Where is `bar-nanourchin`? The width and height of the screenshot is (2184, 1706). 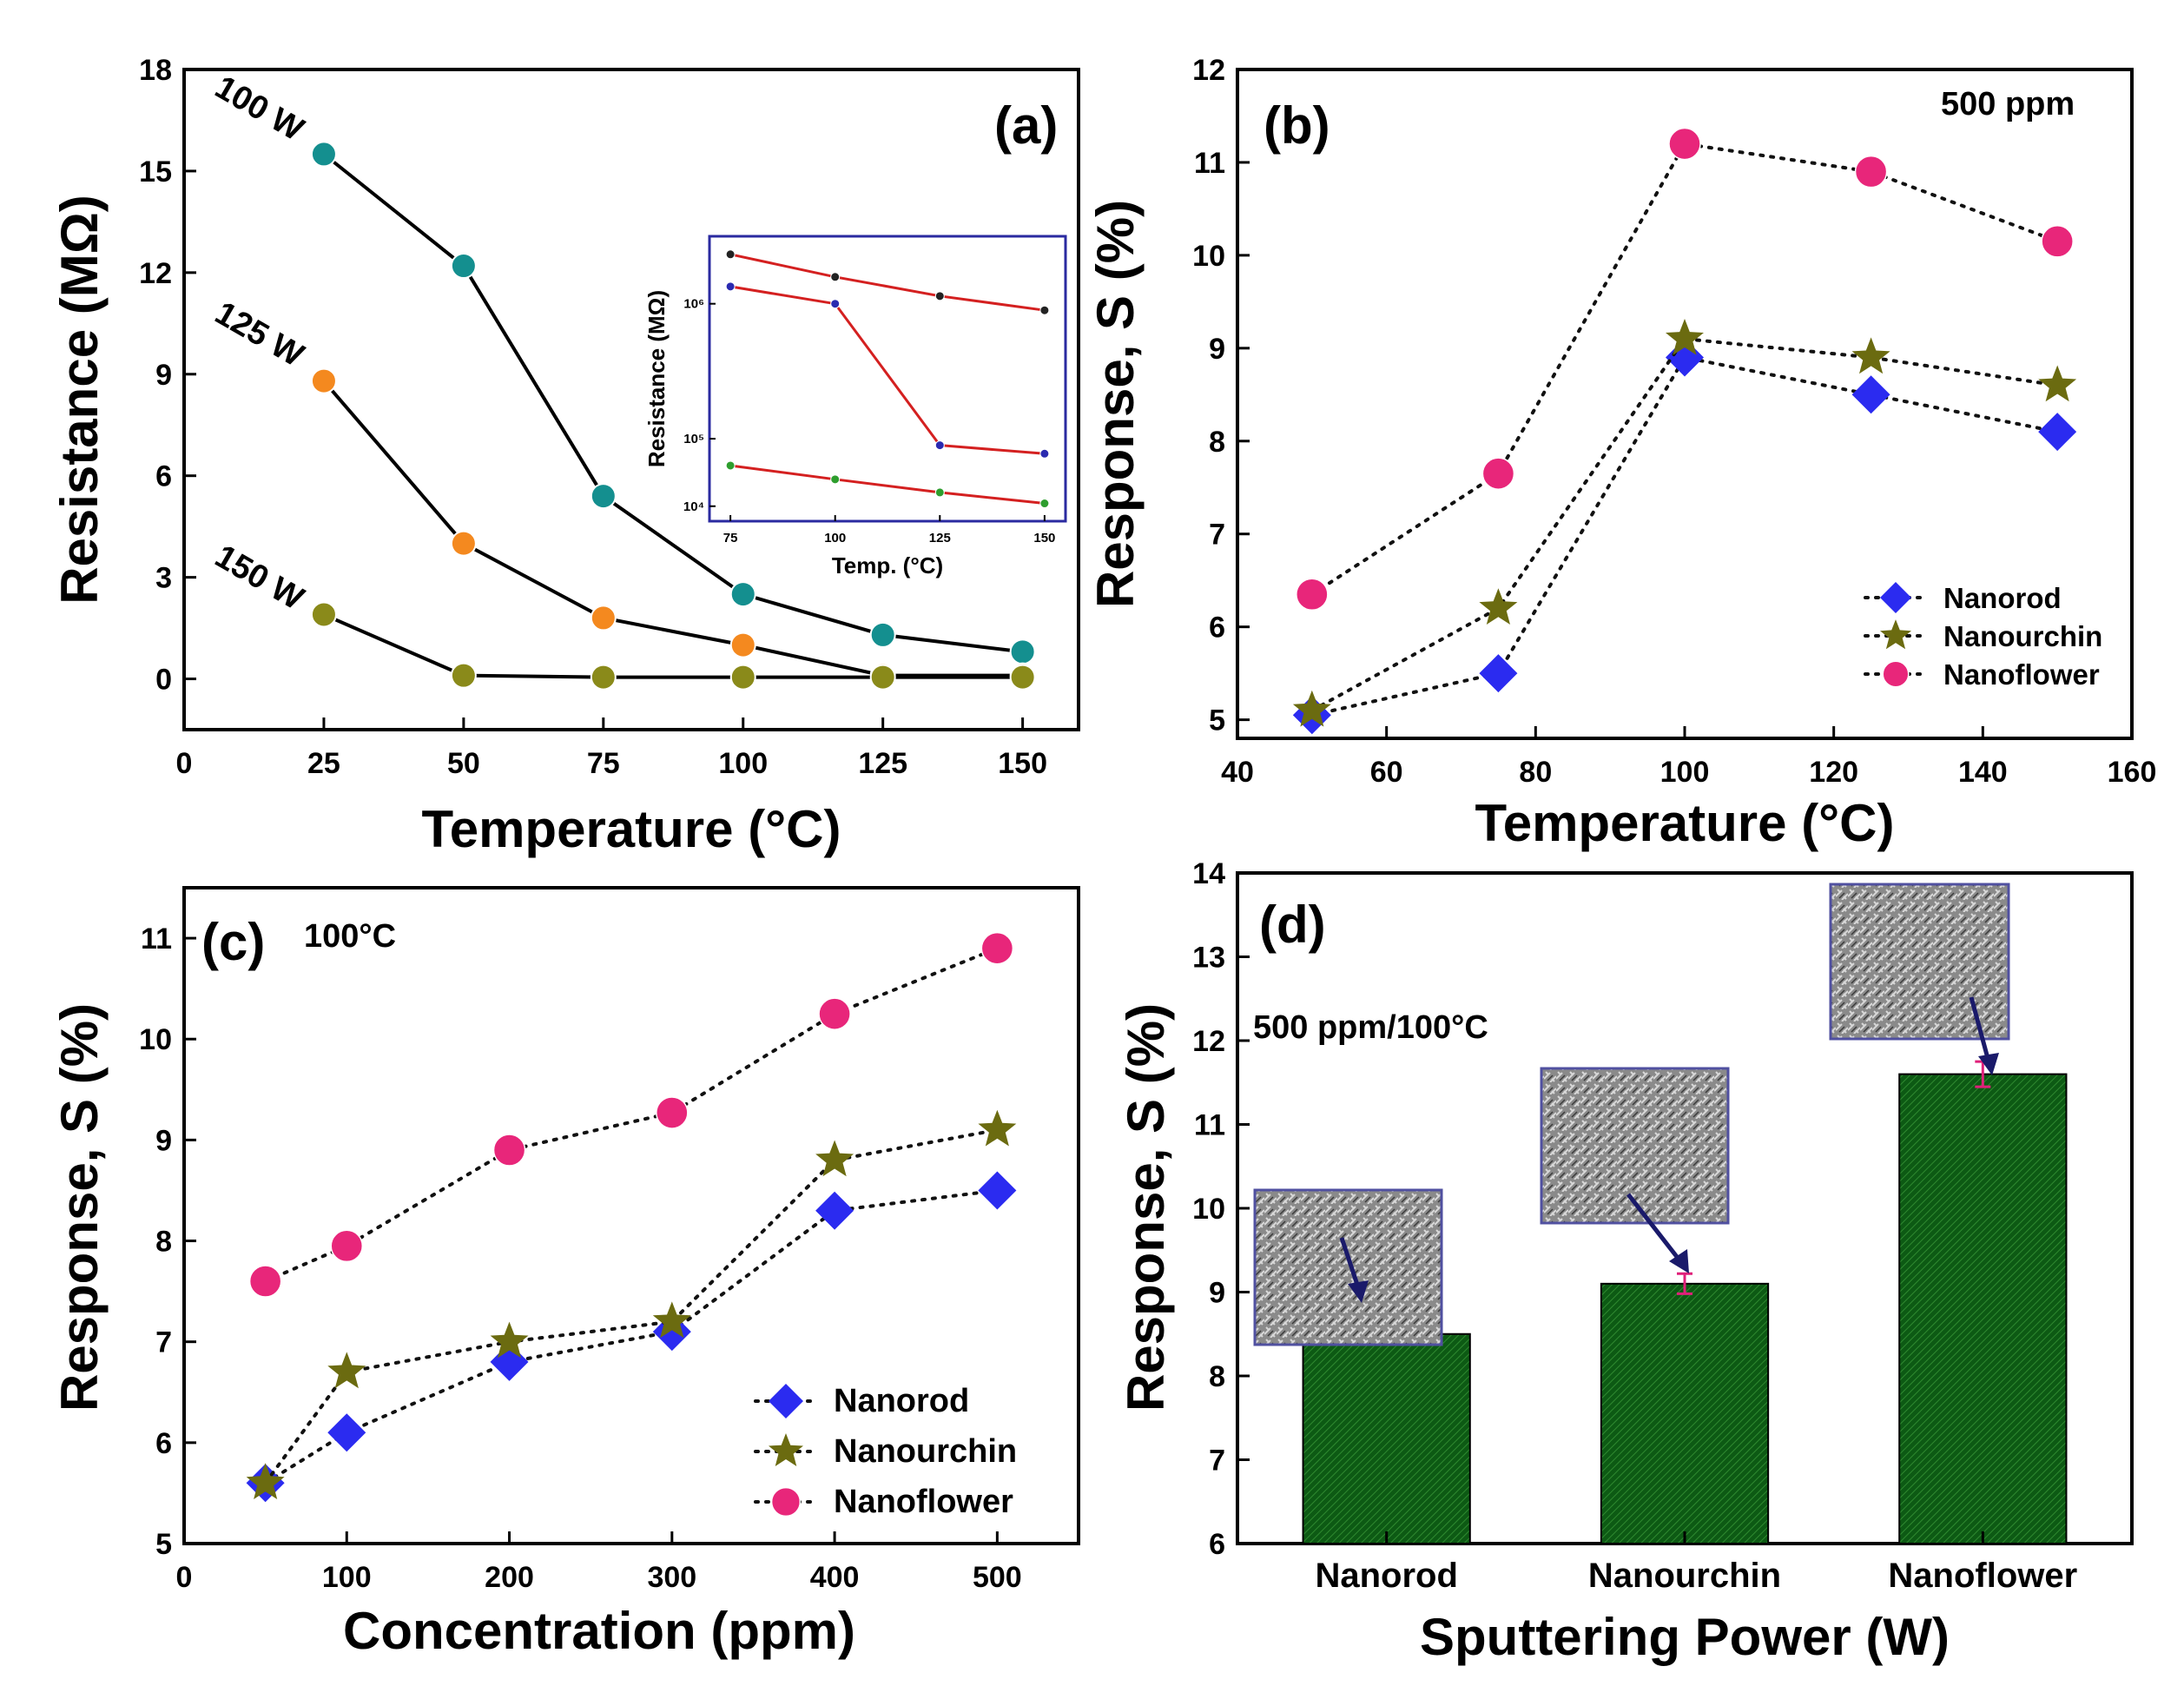 bar-nanourchin is located at coordinates (1685, 1413).